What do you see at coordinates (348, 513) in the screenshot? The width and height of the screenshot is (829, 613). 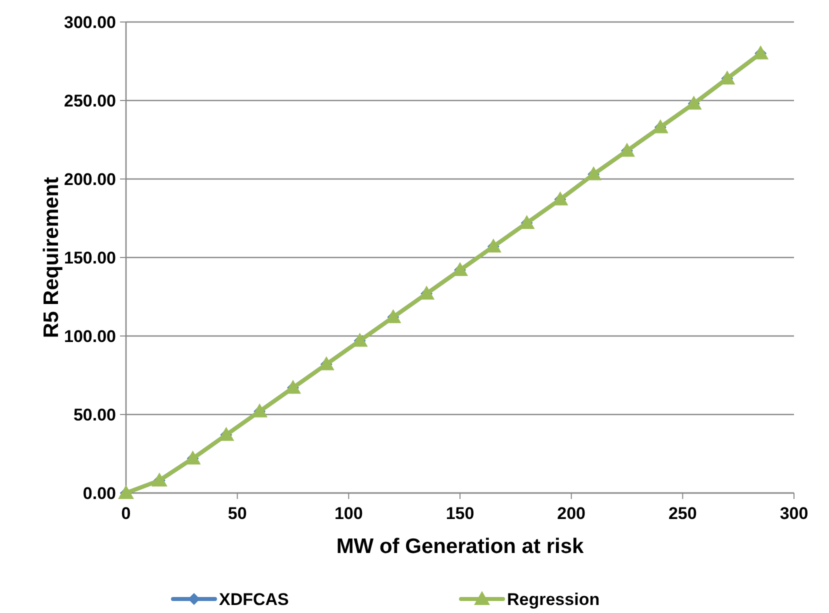 I see `x-tick-label: 100` at bounding box center [348, 513].